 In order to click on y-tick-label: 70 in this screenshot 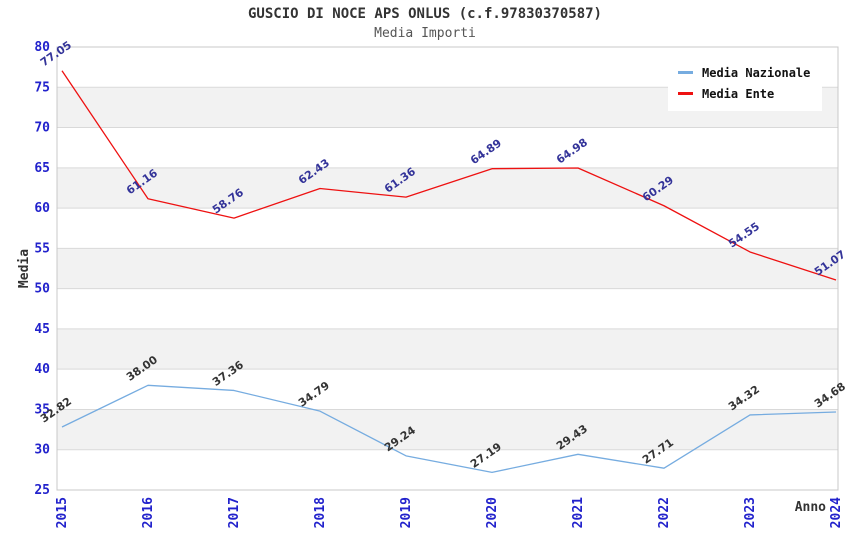, I will do `click(42, 128)`.